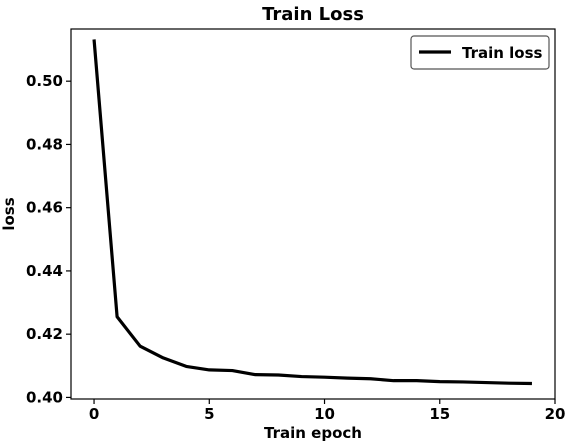 The height and width of the screenshot is (443, 567). What do you see at coordinates (555, 414) in the screenshot?
I see `x-tick-label: 20` at bounding box center [555, 414].